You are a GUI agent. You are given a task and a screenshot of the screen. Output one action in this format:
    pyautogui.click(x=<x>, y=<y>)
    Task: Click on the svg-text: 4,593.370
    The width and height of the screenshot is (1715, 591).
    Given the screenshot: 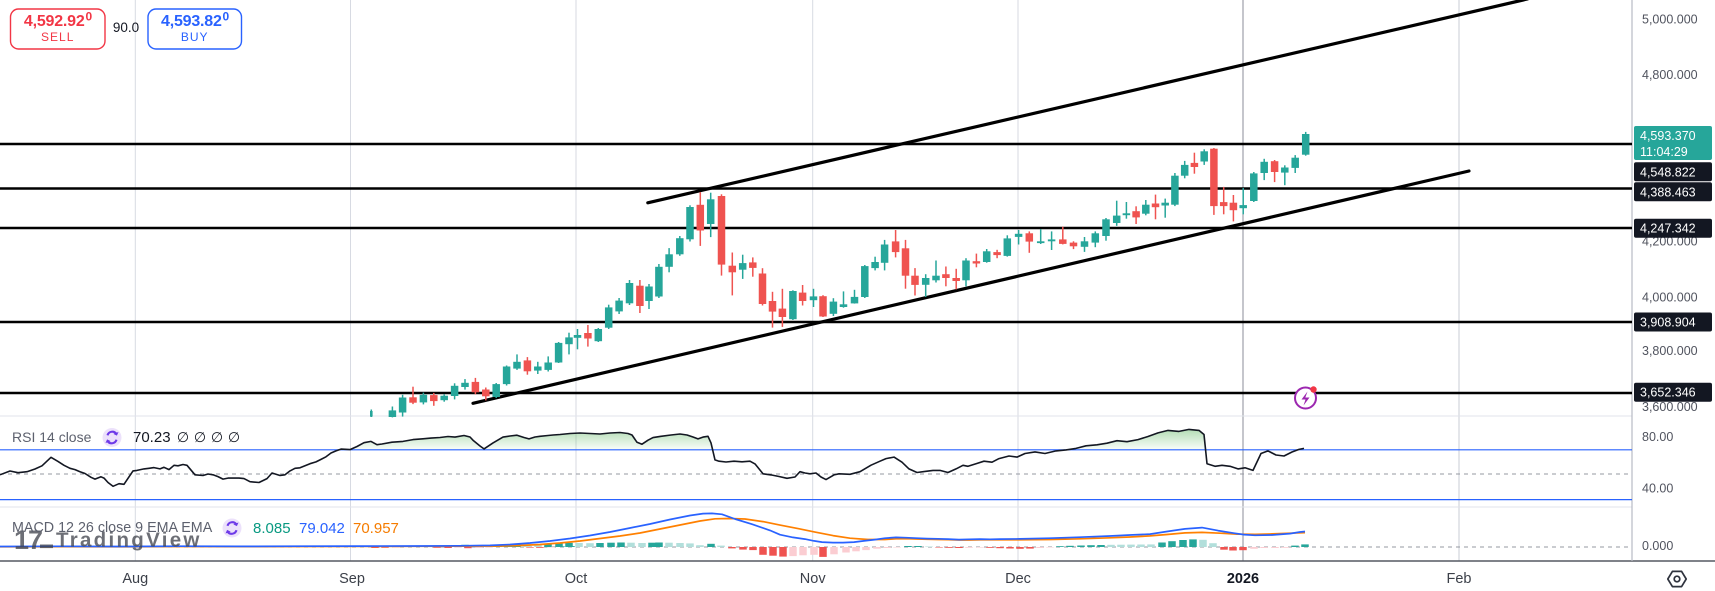 What is the action you would take?
    pyautogui.click(x=1668, y=136)
    